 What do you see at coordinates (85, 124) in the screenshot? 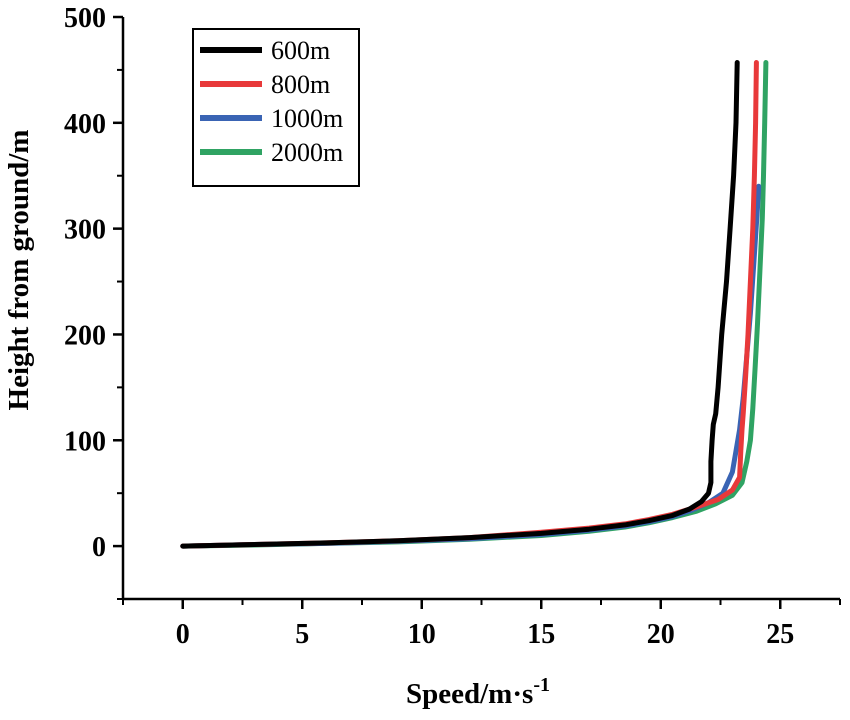
I see `y-tick-label: 400` at bounding box center [85, 124].